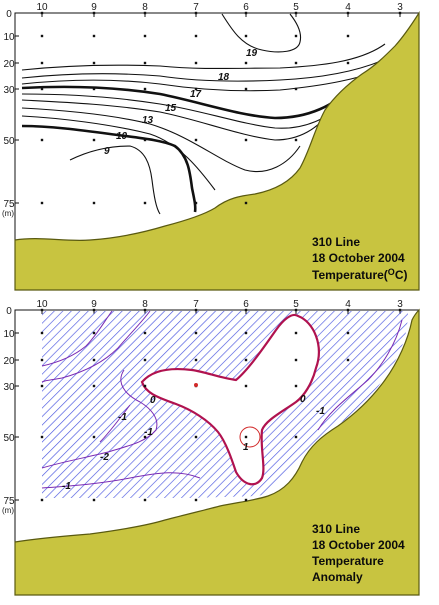 Image resolution: width=439 pixels, height=605 pixels. Describe the element at coordinates (336, 242) in the screenshot. I see `top-caption-title: 310 Line` at that location.